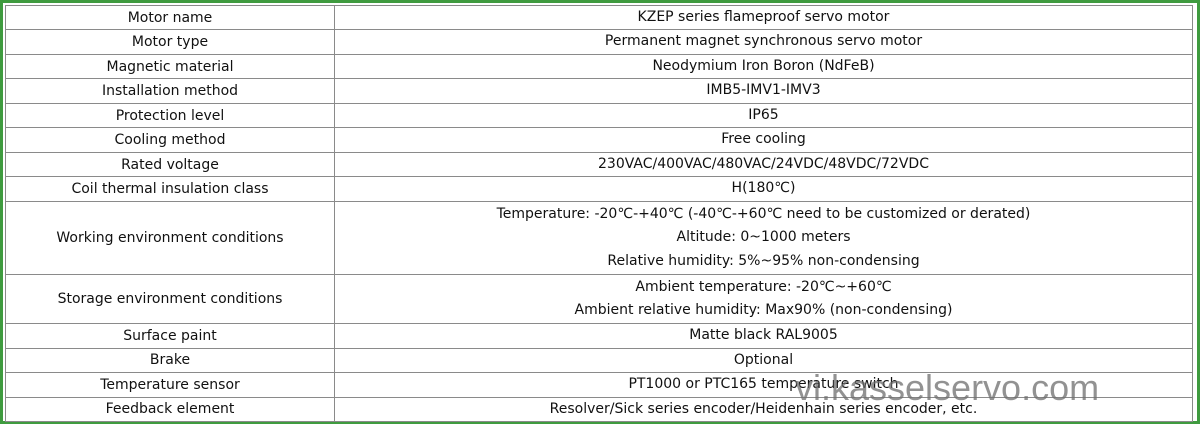 Image resolution: width=1200 pixels, height=424 pixels. I want to click on spec-label: Brake, so click(170, 360).